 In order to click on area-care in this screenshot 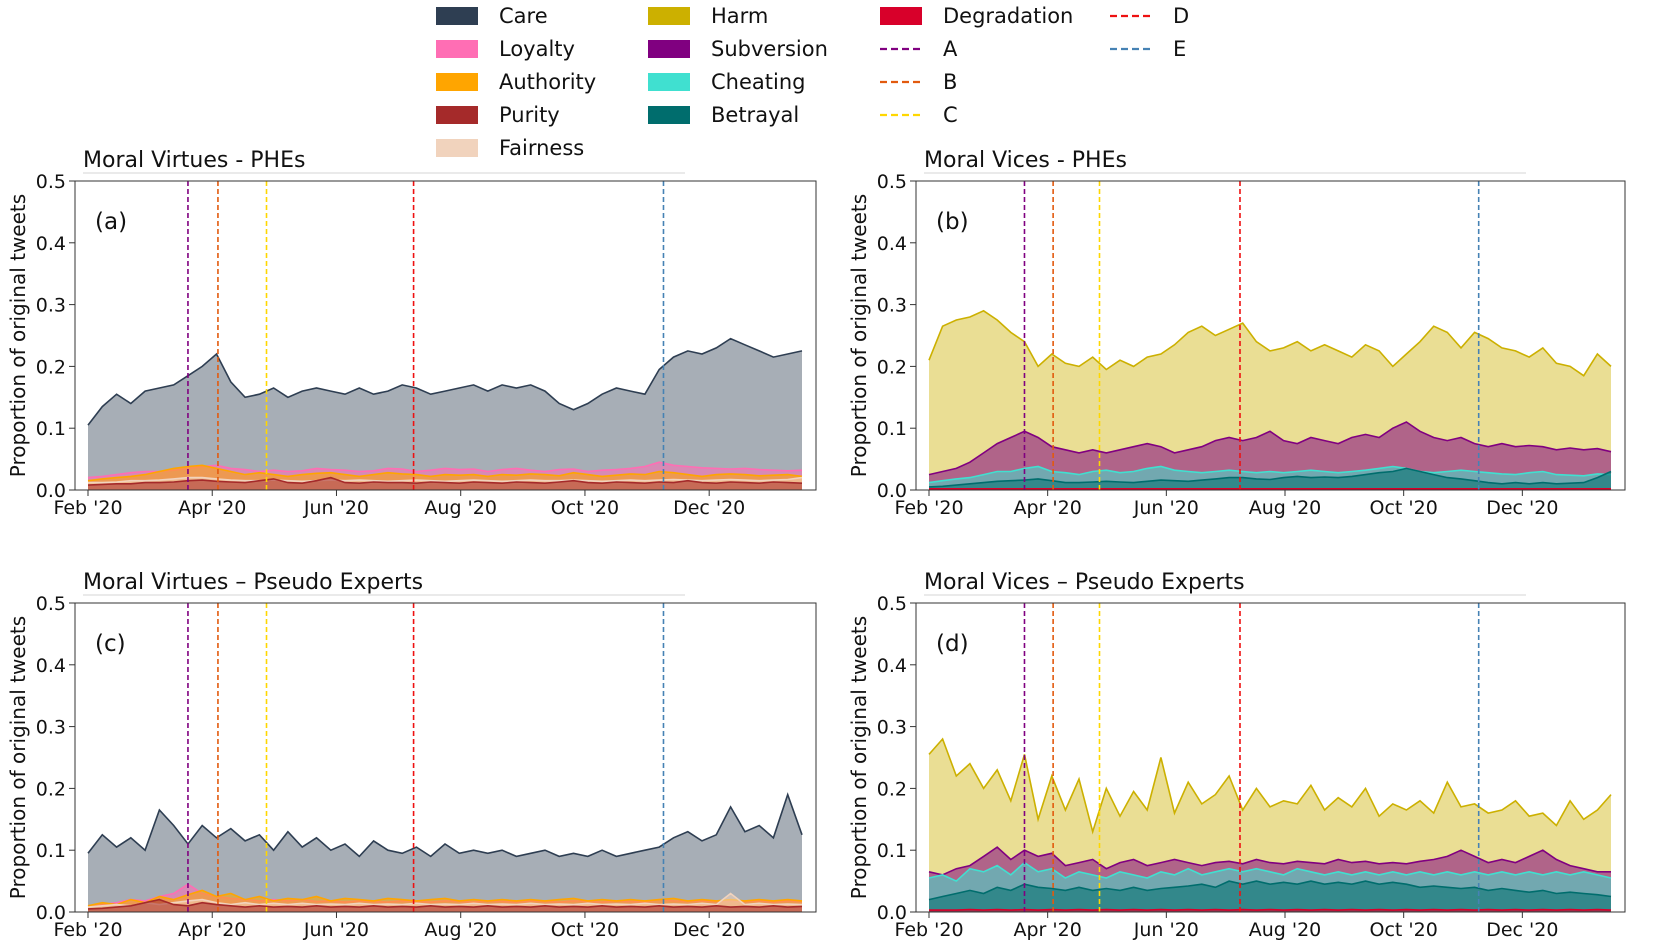, I will do `click(445, 853)`.